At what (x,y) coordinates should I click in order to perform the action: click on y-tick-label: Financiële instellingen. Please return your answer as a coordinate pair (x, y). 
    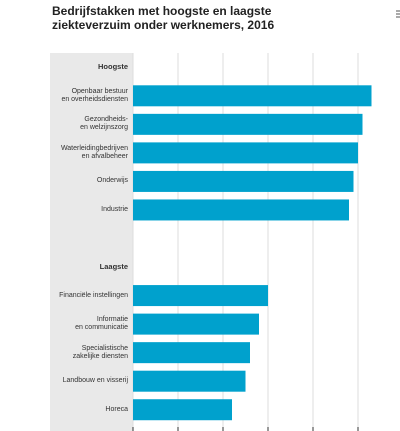
    Looking at the image, I should click on (93, 295).